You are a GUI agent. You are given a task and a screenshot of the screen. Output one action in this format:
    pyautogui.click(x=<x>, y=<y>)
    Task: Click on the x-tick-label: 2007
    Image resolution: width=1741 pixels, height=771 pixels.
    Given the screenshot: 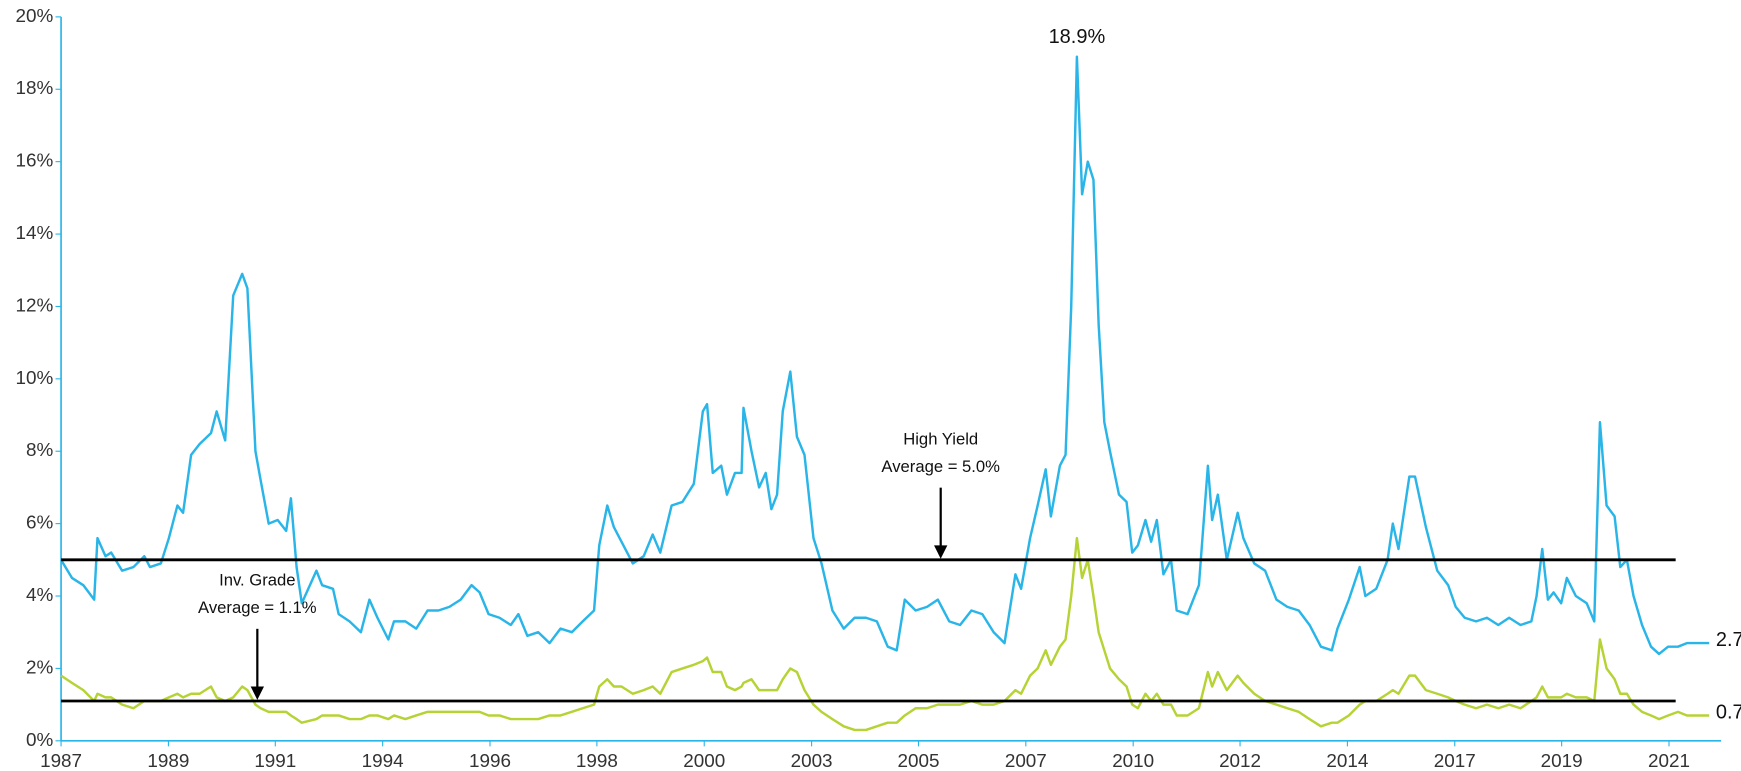 What is the action you would take?
    pyautogui.click(x=1026, y=760)
    